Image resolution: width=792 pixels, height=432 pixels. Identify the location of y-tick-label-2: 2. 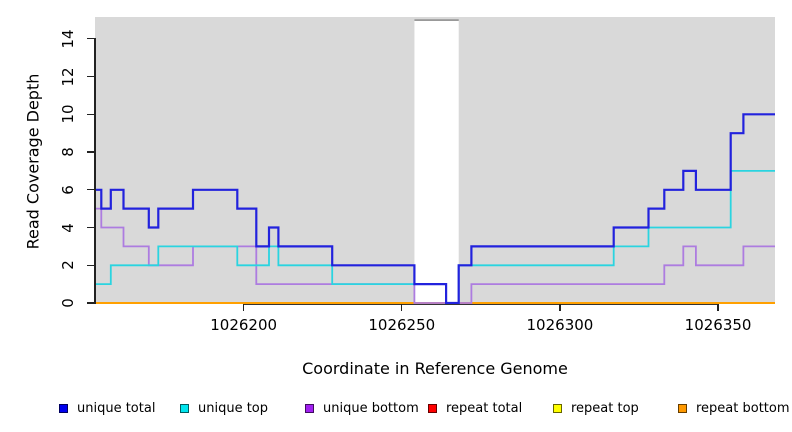
(68, 265).